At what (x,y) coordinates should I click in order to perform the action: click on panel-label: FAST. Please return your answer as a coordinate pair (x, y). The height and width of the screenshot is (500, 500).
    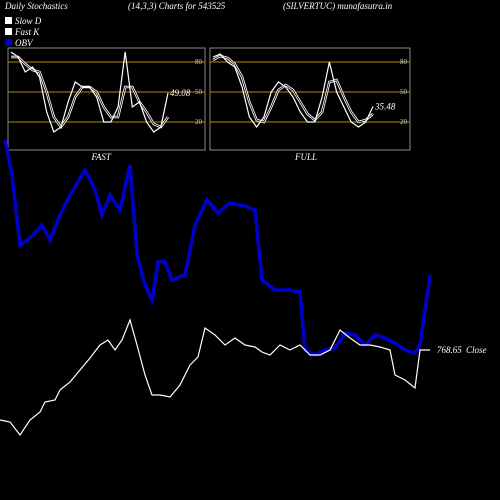
    Looking at the image, I should click on (101, 157).